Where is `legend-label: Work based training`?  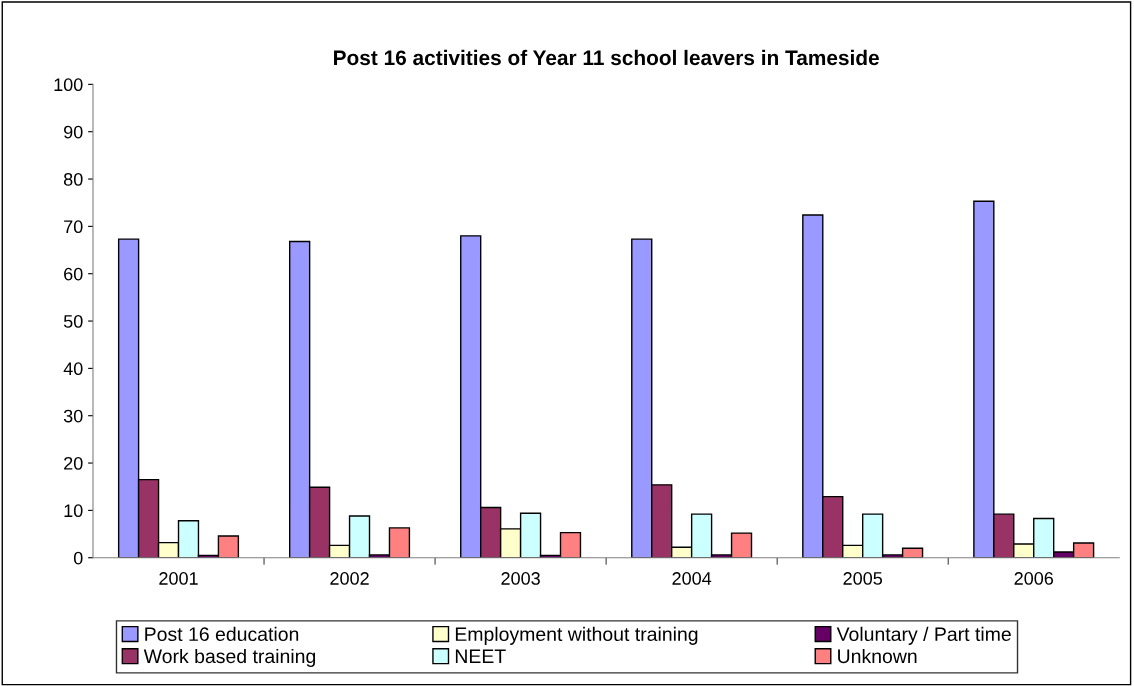 legend-label: Work based training is located at coordinates (229, 658).